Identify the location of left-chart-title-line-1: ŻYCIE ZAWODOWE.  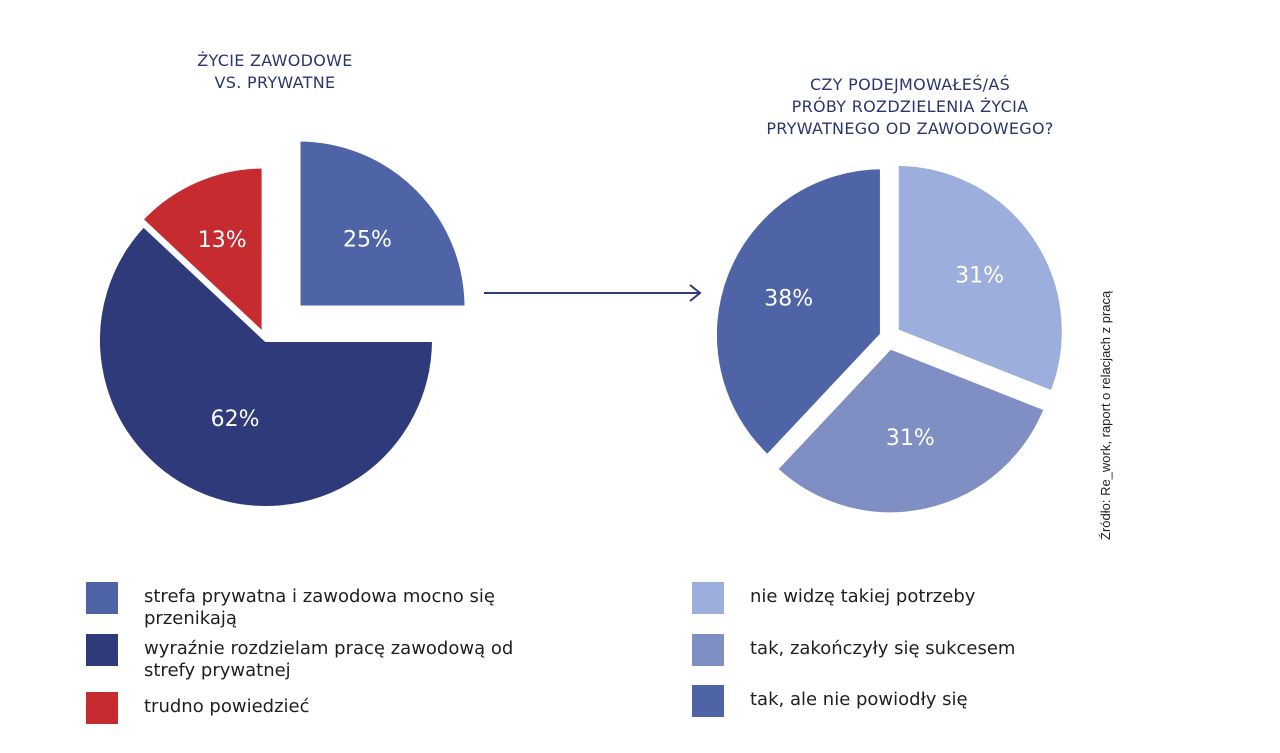
(275, 60).